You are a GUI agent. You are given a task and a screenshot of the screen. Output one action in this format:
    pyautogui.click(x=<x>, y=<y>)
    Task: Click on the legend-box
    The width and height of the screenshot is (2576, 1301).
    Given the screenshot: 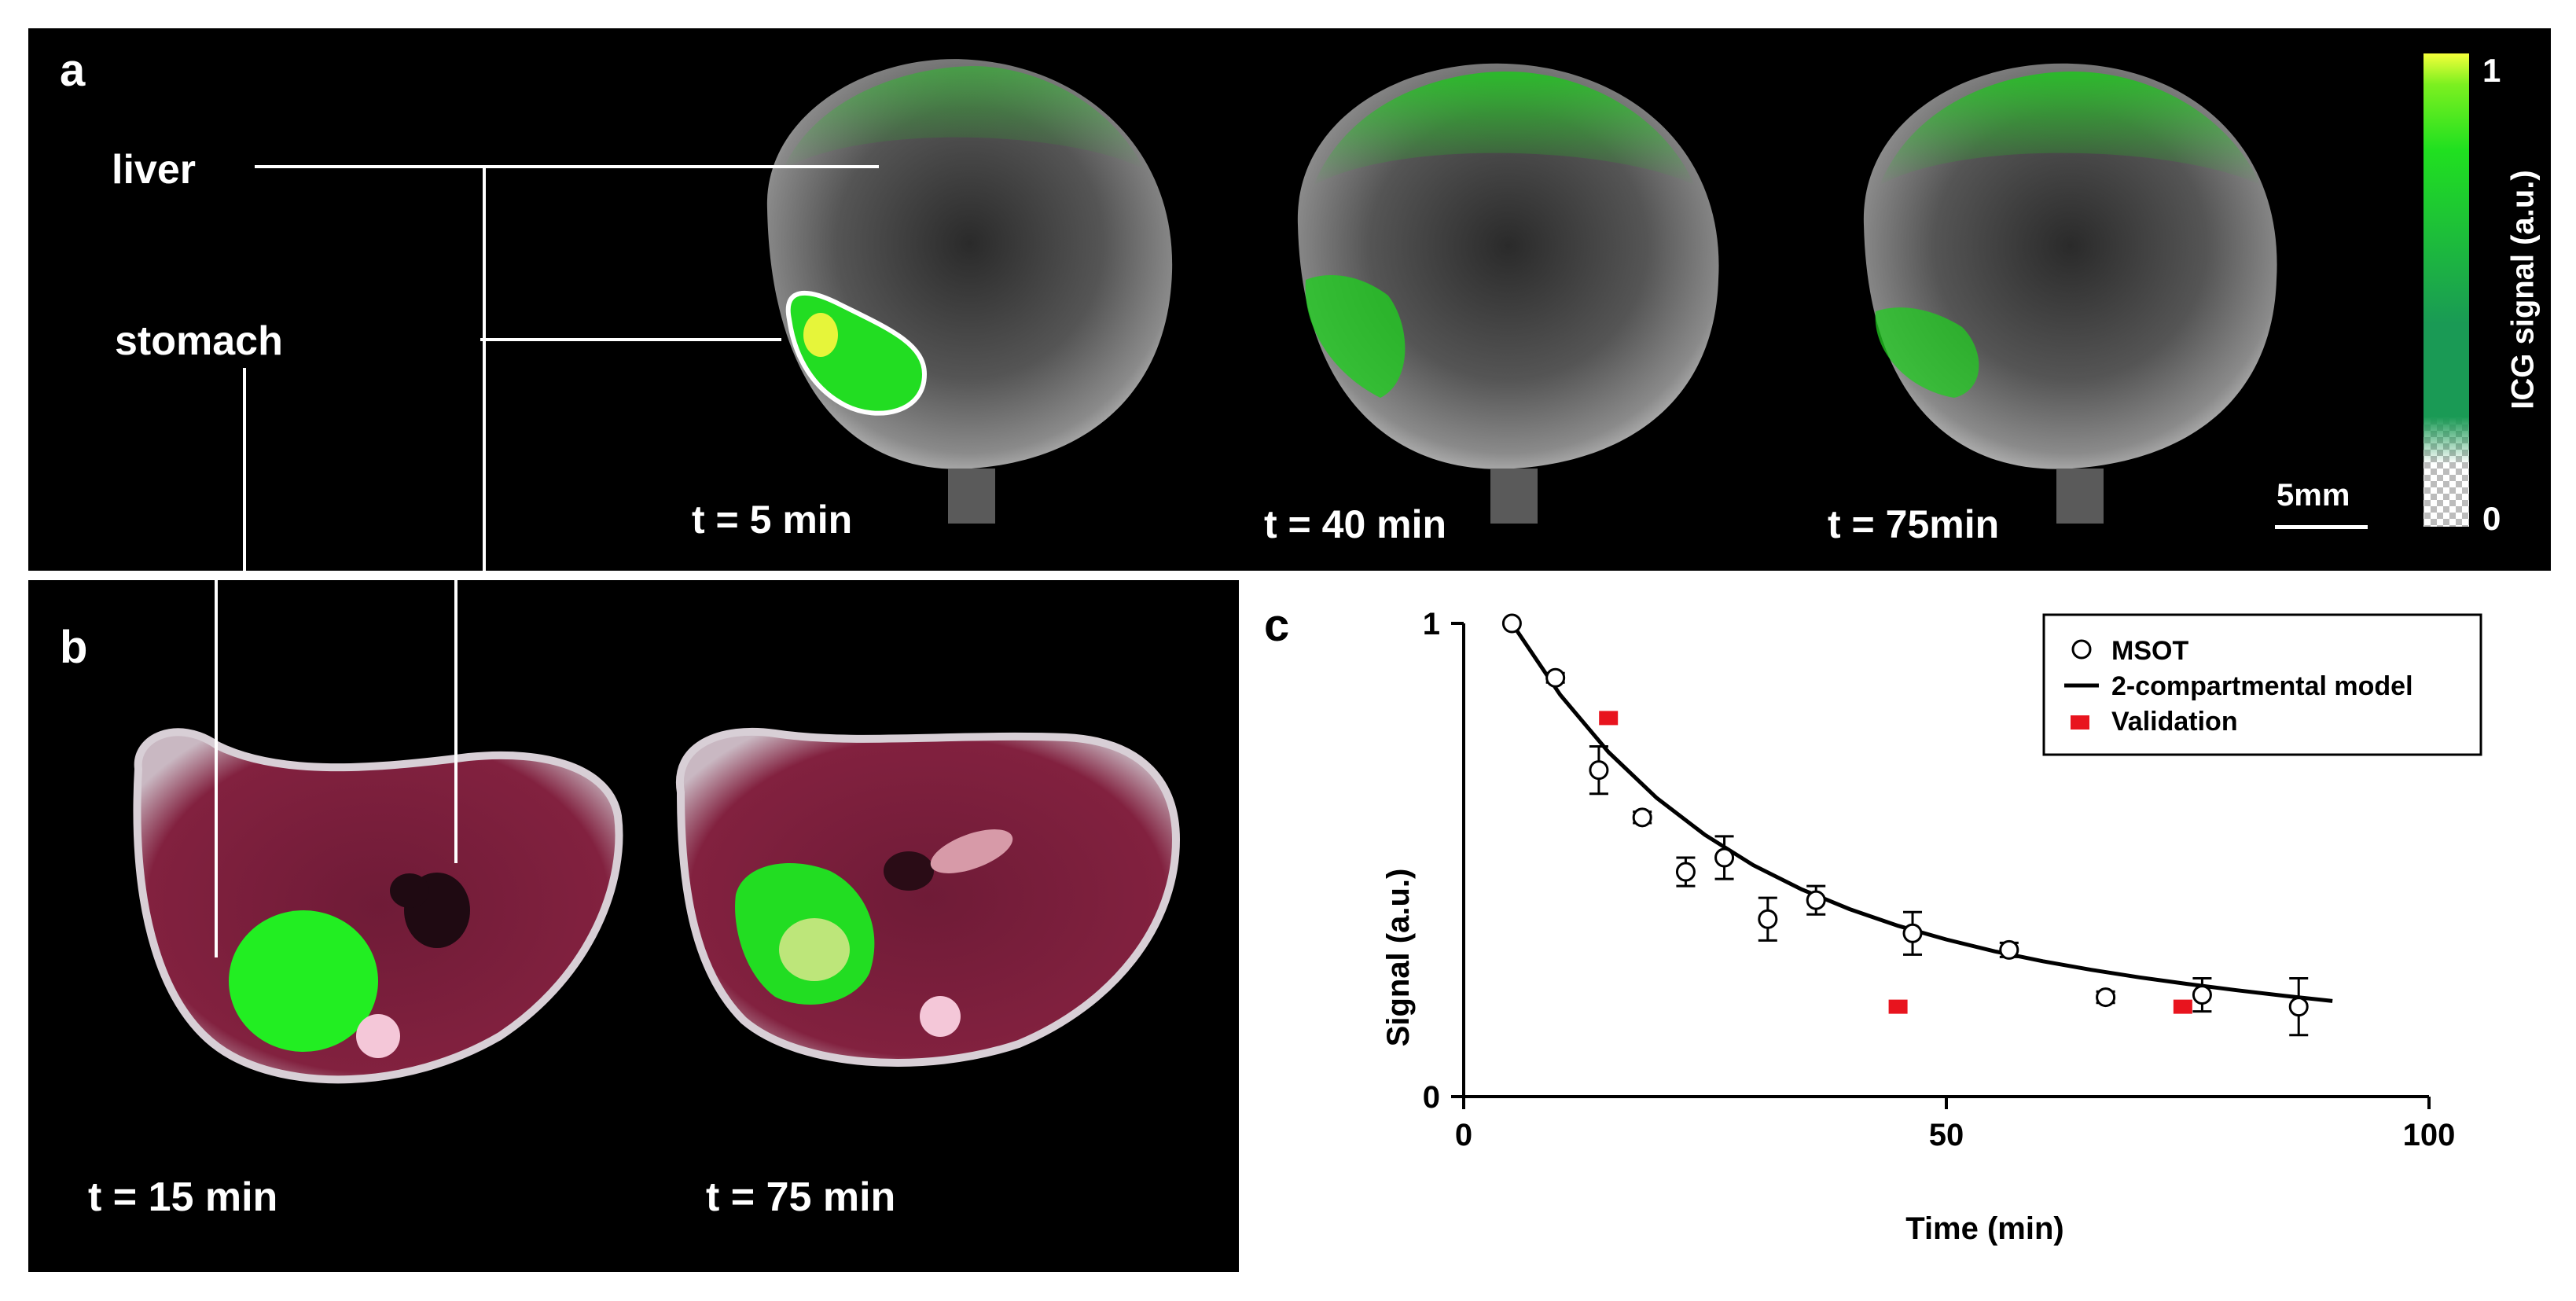 What is the action you would take?
    pyautogui.click(x=2262, y=684)
    